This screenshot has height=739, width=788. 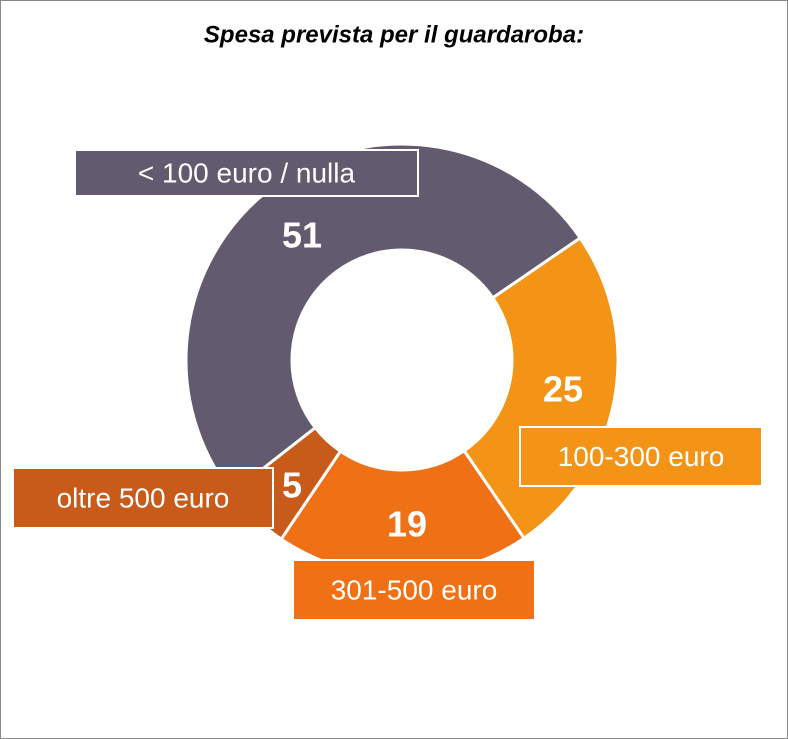 I want to click on value-label: 19, so click(x=407, y=524).